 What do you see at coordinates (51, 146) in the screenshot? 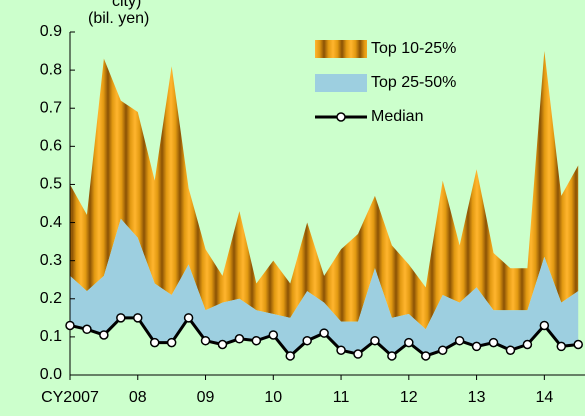
I see `y-tick-label: 0.6` at bounding box center [51, 146].